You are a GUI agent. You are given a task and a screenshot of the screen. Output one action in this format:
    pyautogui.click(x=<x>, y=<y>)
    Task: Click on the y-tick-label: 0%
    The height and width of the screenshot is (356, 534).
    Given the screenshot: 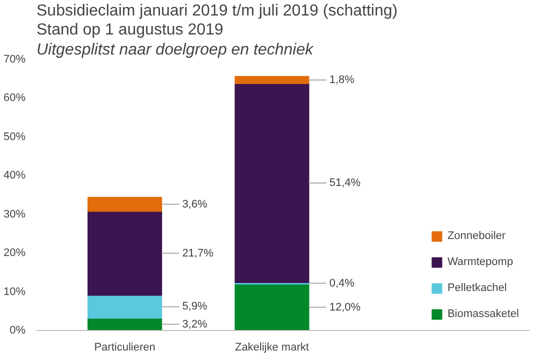 What is the action you would take?
    pyautogui.click(x=18, y=330)
    